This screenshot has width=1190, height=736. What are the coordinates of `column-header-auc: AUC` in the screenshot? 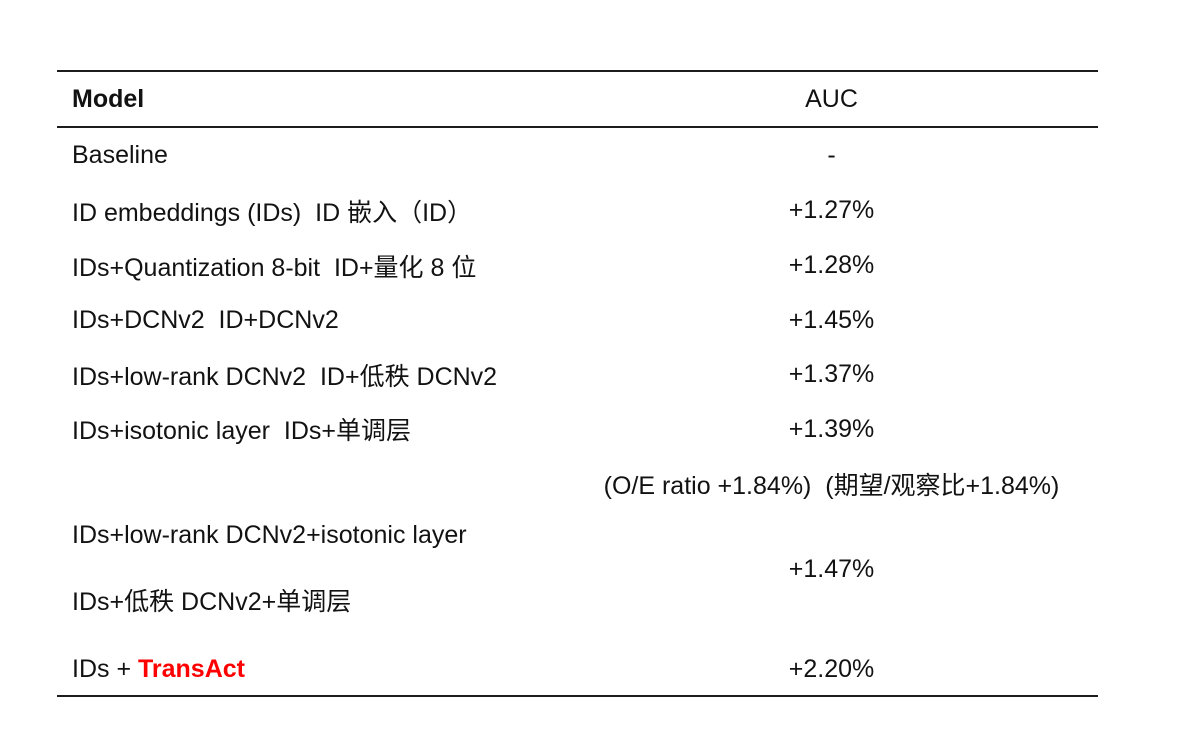 It's located at (831, 98).